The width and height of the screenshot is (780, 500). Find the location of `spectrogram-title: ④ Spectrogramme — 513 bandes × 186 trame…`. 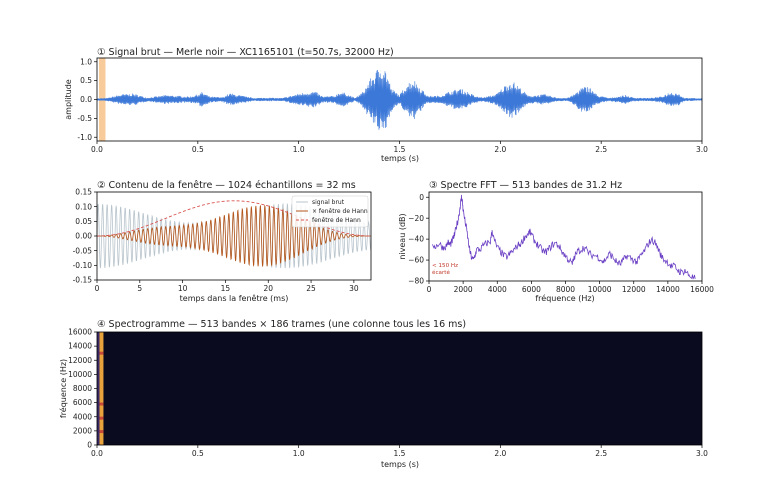

spectrogram-title: ④ Spectrogramme — 513 bandes × 186 trame… is located at coordinates (281, 324).